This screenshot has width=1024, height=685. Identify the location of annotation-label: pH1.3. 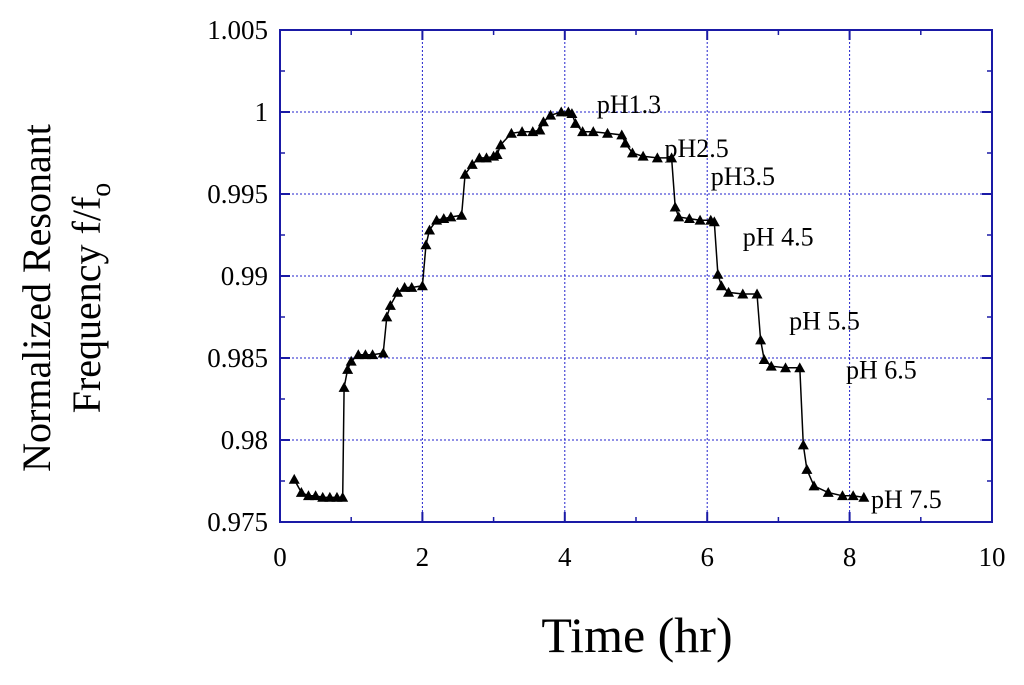
(629, 104).